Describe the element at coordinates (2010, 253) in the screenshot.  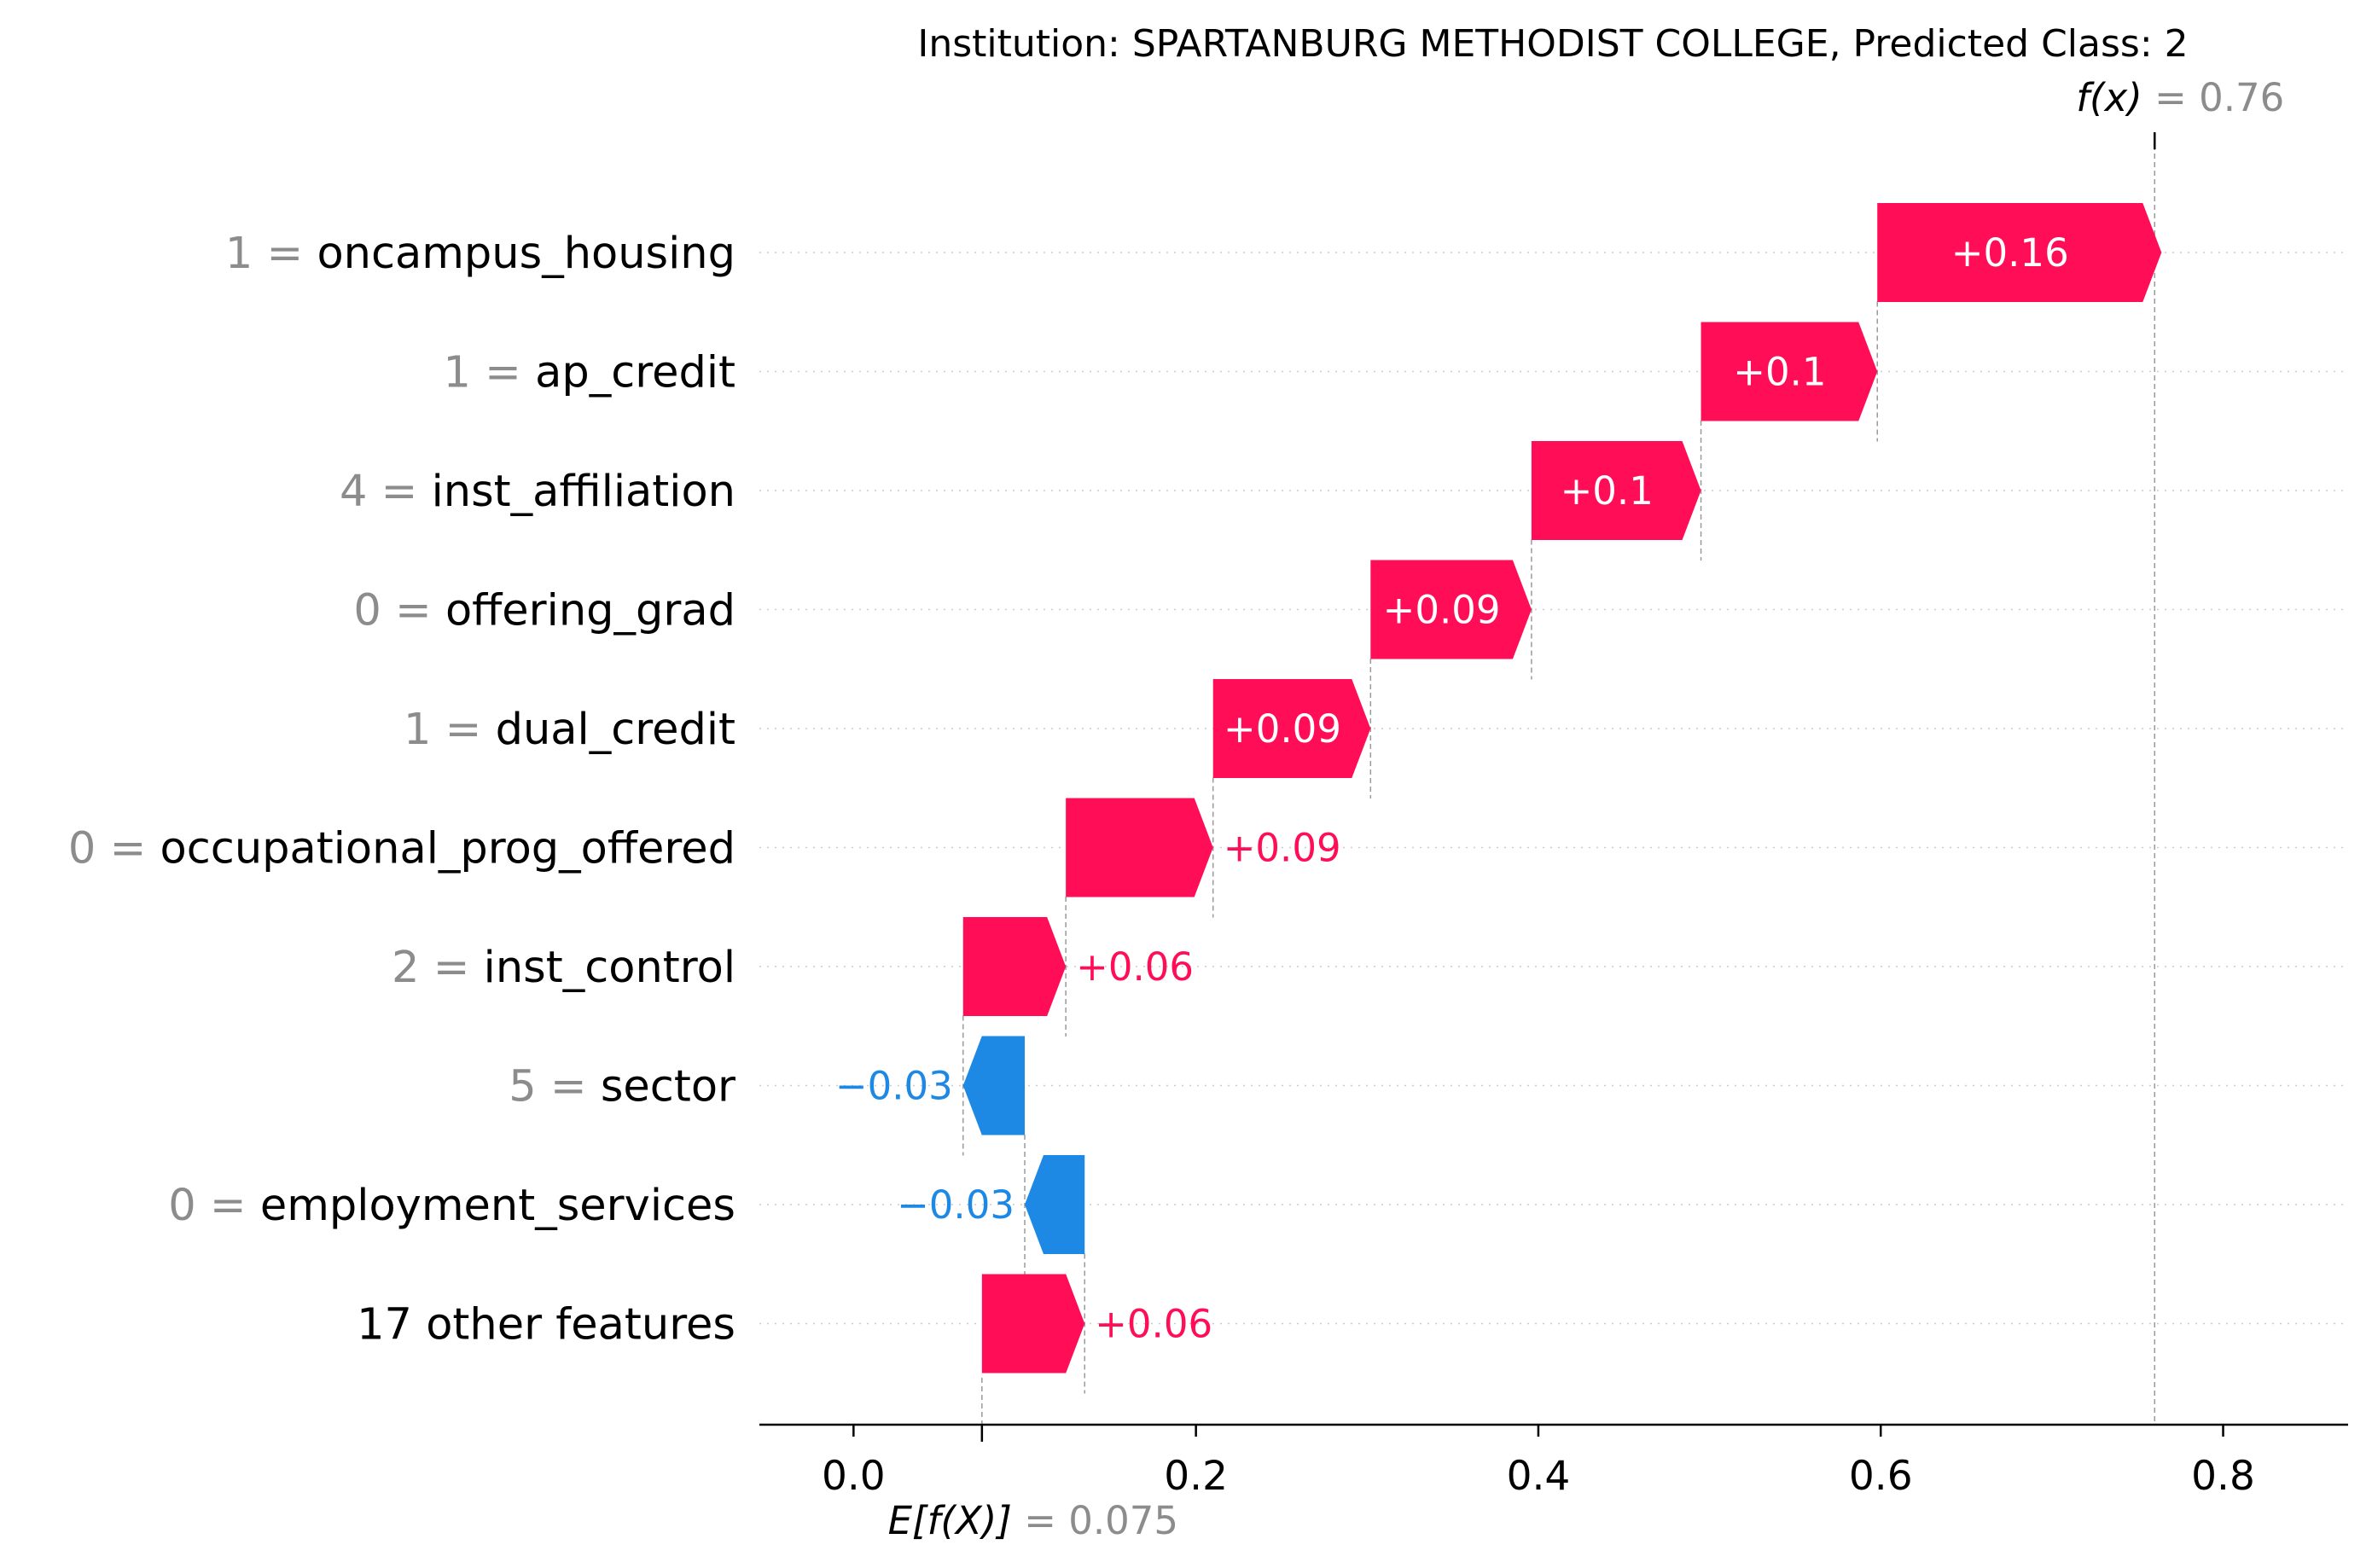
I see `bar-value-label: +0.16` at that location.